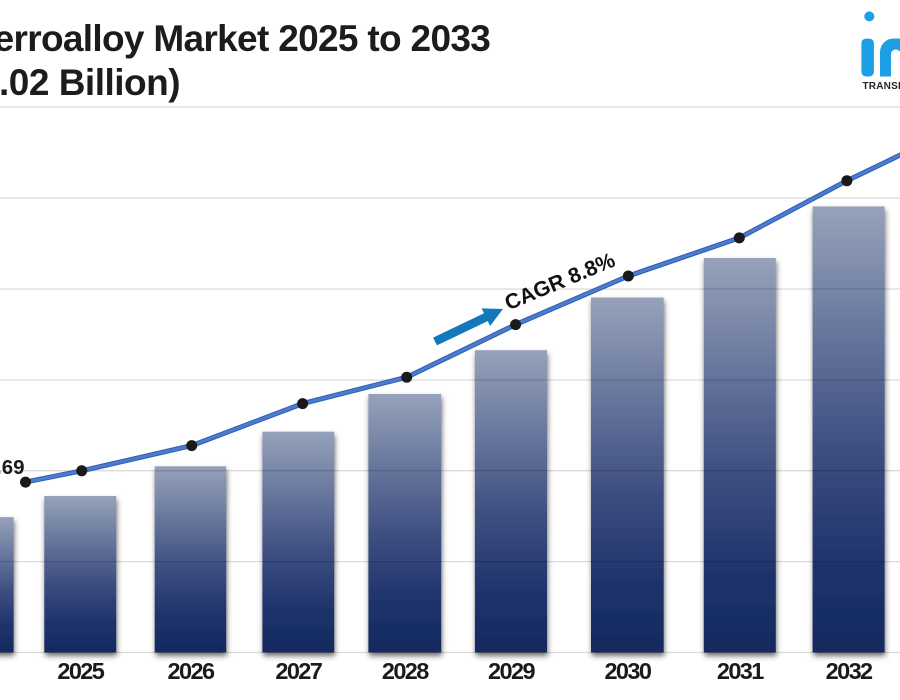 This screenshot has width=900, height=700. Describe the element at coordinates (191, 671) in the screenshot. I see `svg-text: 2026` at that location.